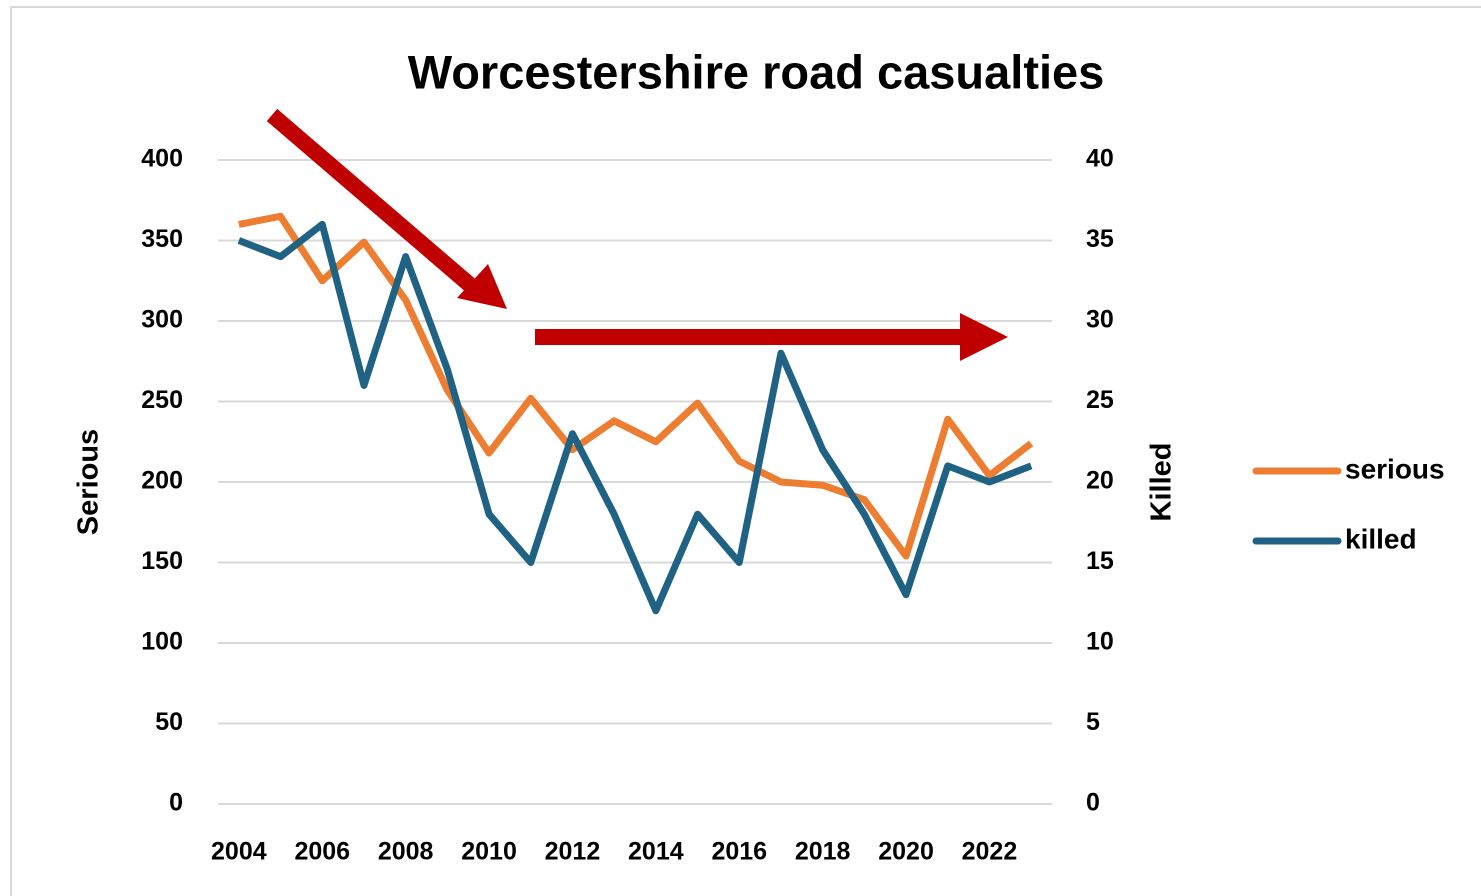 The width and height of the screenshot is (1481, 896). I want to click on y2-tick-label: 30, so click(1100, 320).